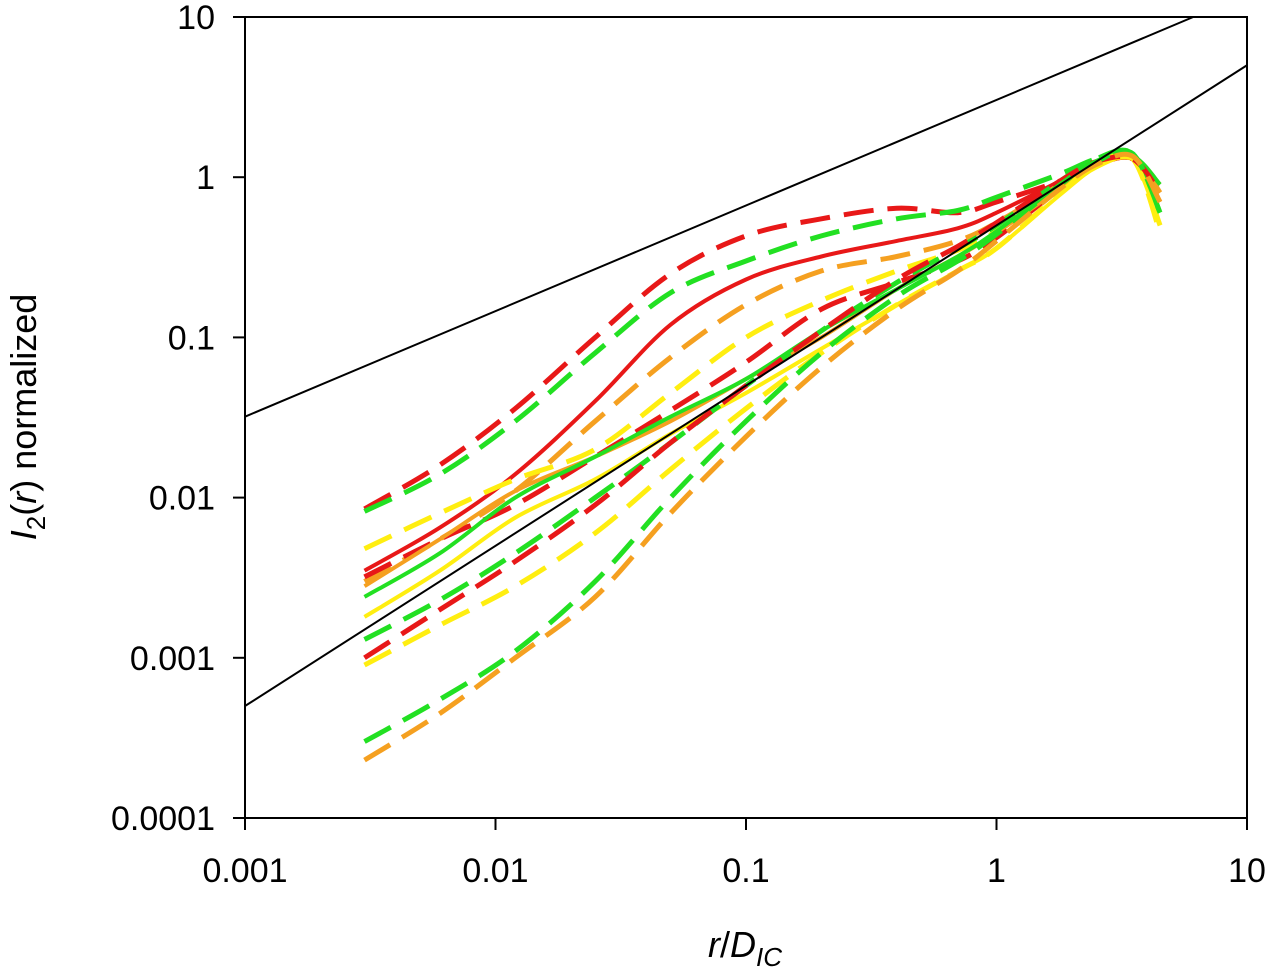 This screenshot has height=972, width=1269. Describe the element at coordinates (745, 948) in the screenshot. I see `x-axis-label: r/DIC` at that location.